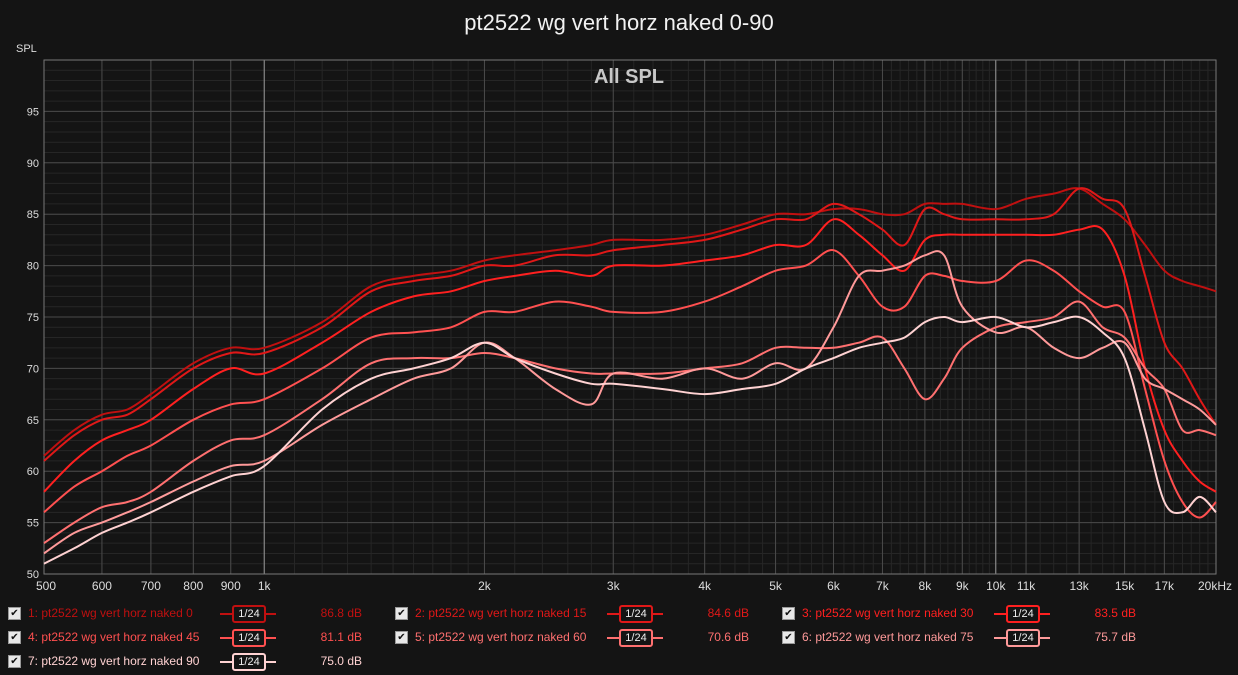 This screenshot has height=675, width=1238. What do you see at coordinates (705, 586) in the screenshot?
I see `x-tick-label: 4k` at bounding box center [705, 586].